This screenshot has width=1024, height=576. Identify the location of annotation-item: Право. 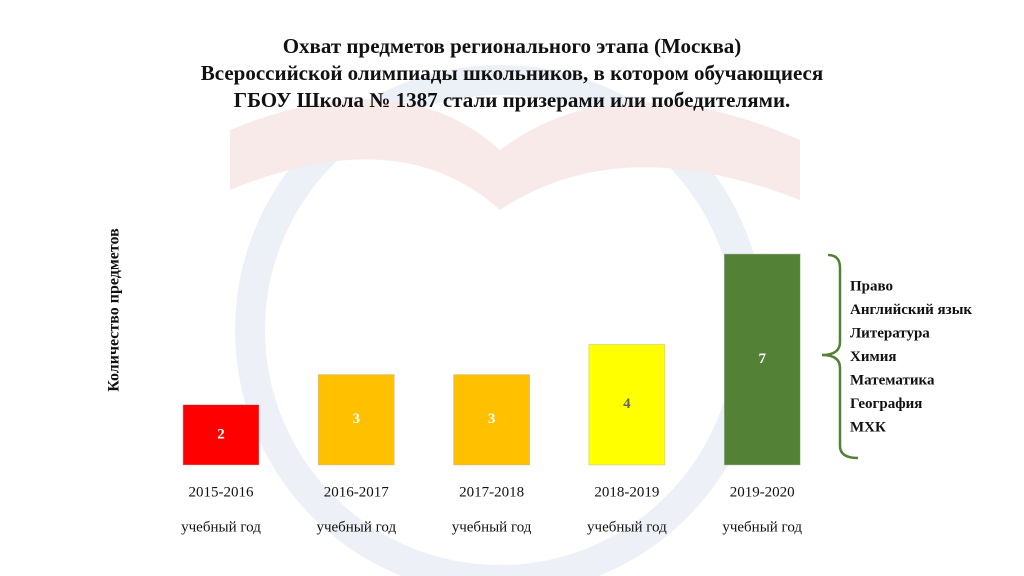
(871, 286).